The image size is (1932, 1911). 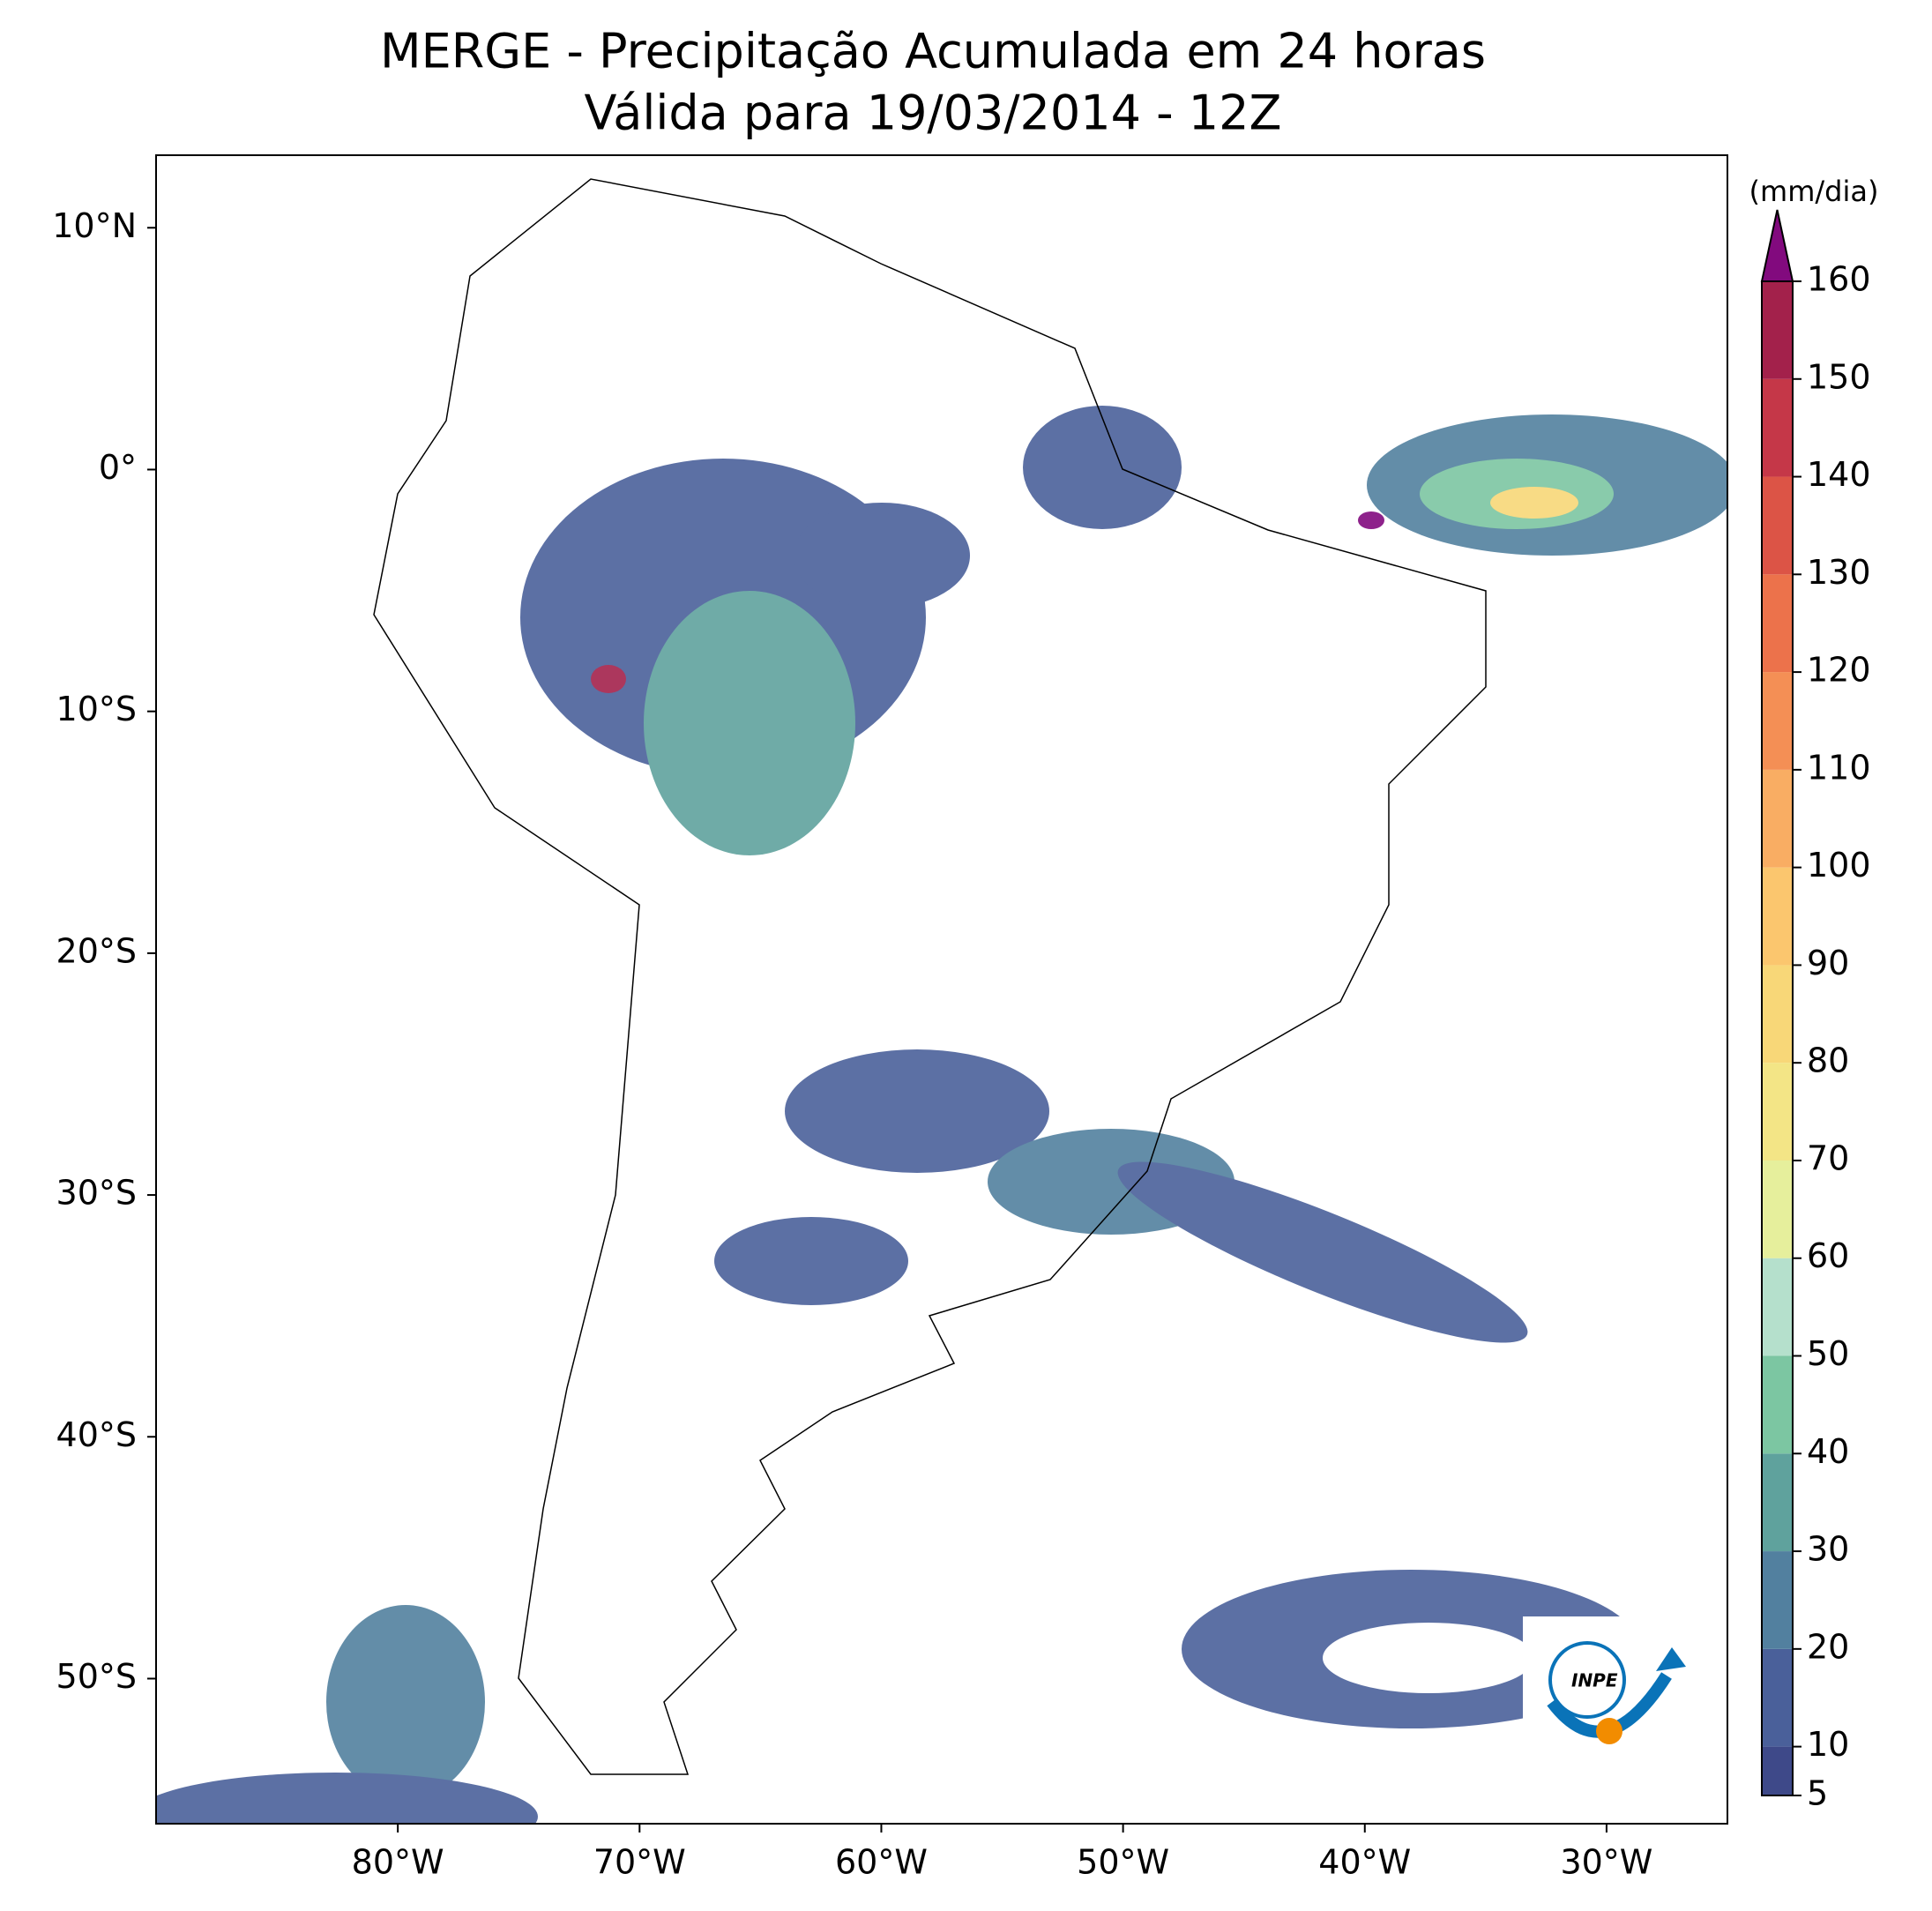 I want to click on colorbar-unit: (mm/dia), so click(x=1814, y=191).